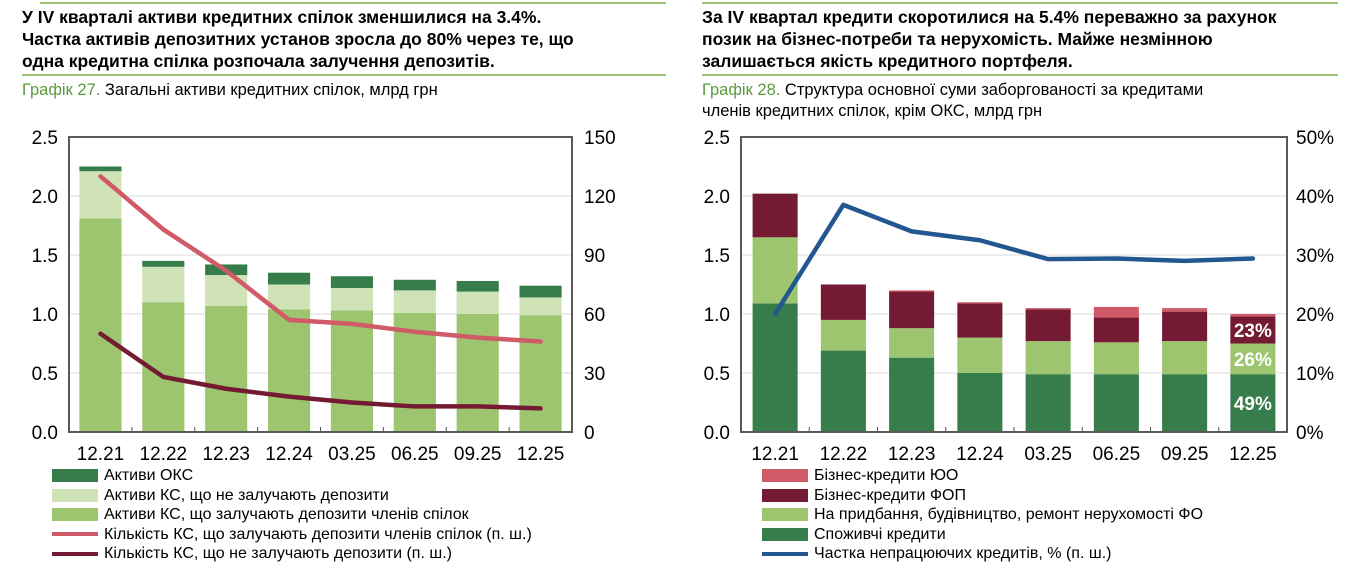  I want to click on data-label: 26%, so click(1253, 360).